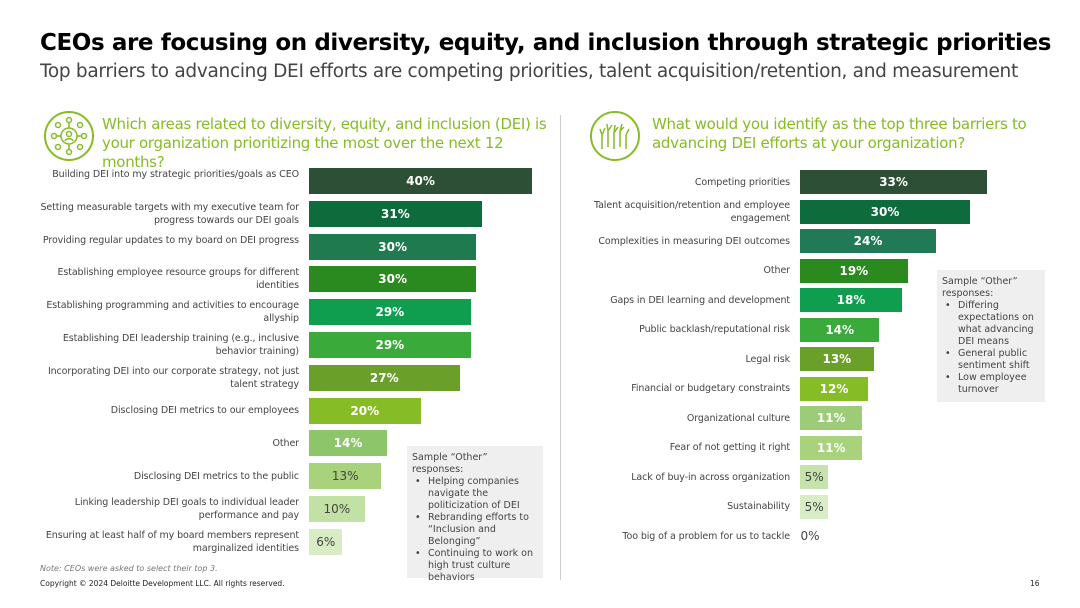  I want to click on data-label: 40%, so click(420, 181).